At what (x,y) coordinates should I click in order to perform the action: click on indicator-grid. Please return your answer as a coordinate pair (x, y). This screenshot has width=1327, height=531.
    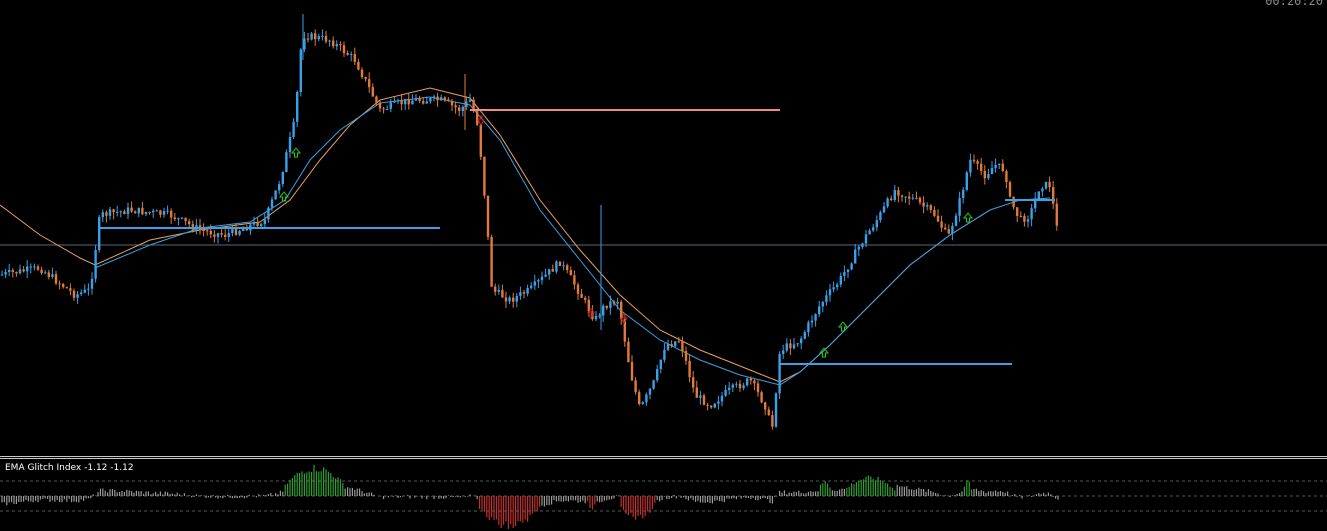
    Looking at the image, I should click on (663, 496).